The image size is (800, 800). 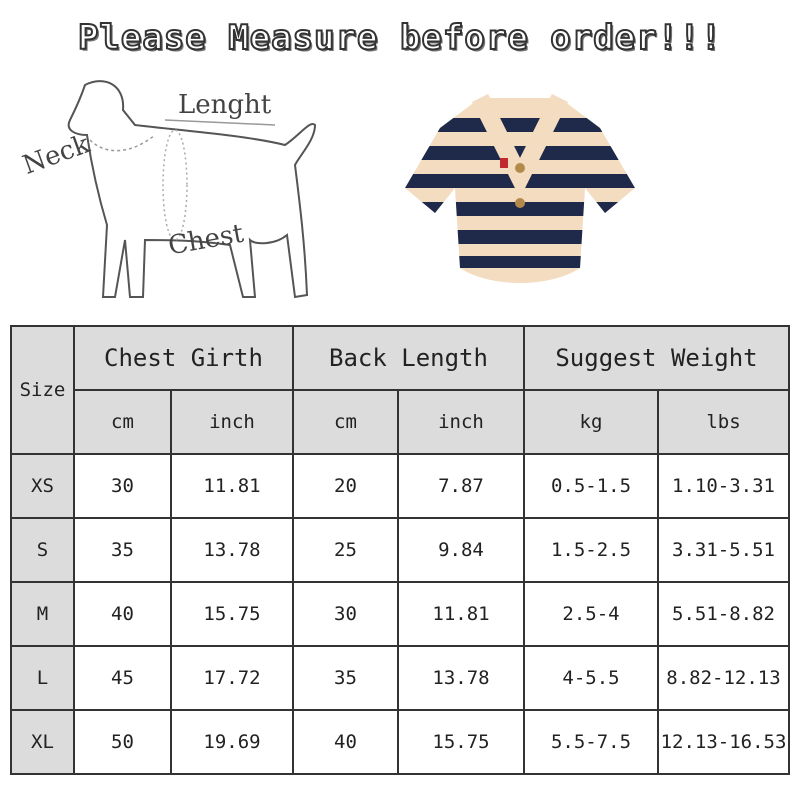 What do you see at coordinates (232, 678) in the screenshot?
I see `value-cell: 17.72` at bounding box center [232, 678].